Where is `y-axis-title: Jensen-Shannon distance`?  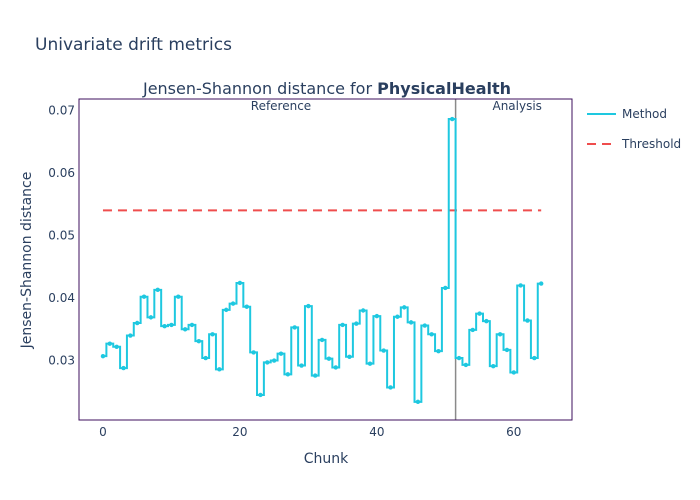 y-axis-title: Jensen-Shannon distance is located at coordinates (27, 261).